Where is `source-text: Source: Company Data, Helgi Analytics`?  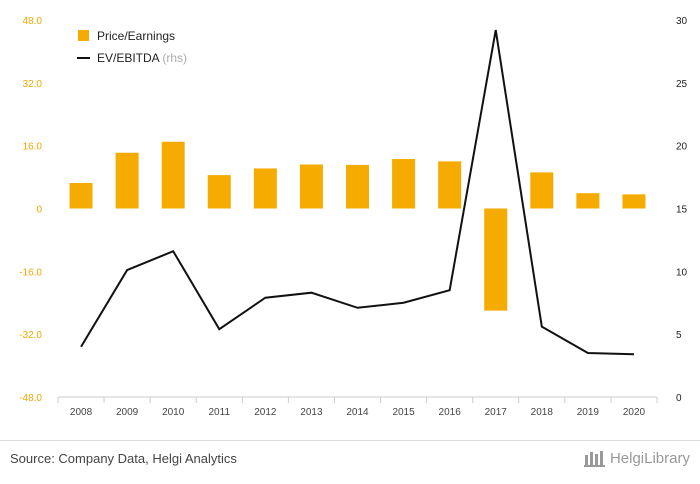
source-text: Source: Company Data, Helgi Analytics is located at coordinates (123, 458).